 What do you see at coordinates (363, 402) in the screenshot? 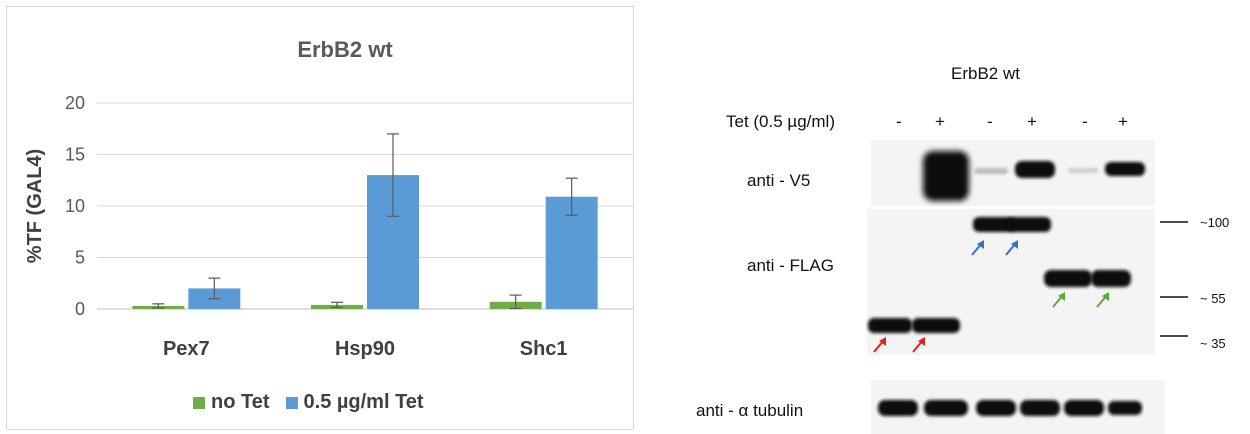
I see `legend-label-tet: 0.5 µg/ml Tet` at bounding box center [363, 402].